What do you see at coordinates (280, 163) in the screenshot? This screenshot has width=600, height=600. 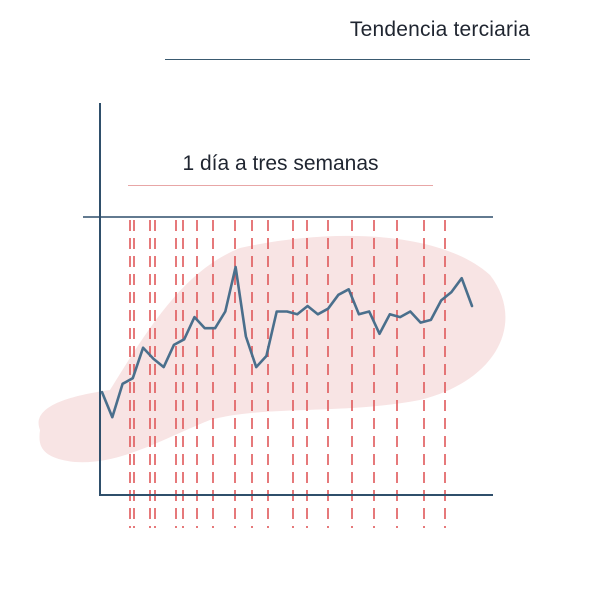 I see `subtitle: 1 día a tres semanas` at bounding box center [280, 163].